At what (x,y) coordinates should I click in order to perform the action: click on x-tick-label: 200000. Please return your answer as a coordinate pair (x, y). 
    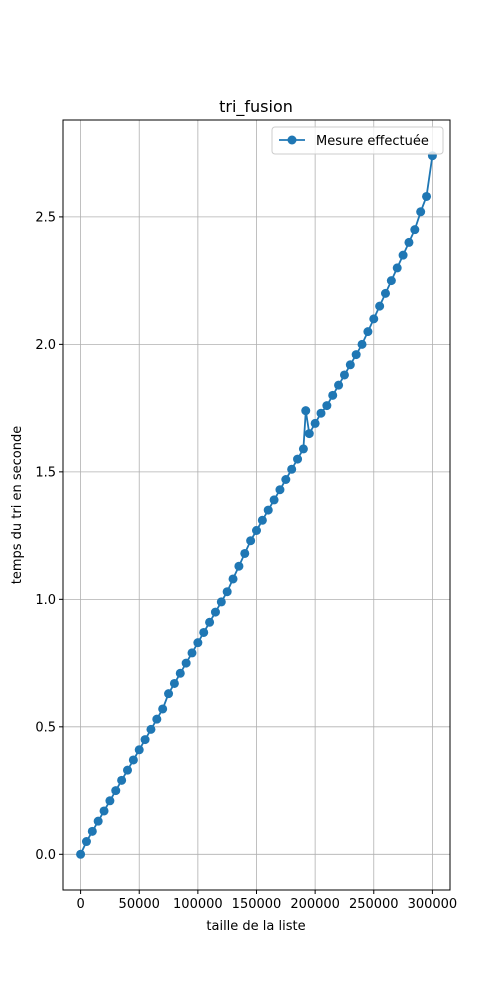
    Looking at the image, I should click on (315, 904).